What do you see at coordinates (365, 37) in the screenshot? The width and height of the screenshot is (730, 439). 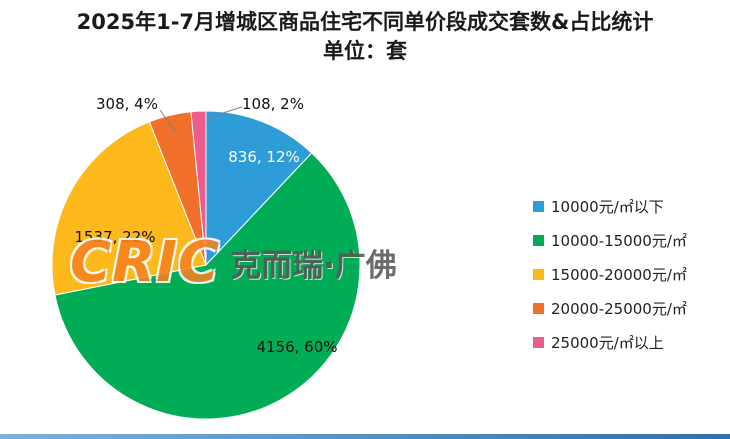 I see `chart-title-block: 2025年1-7月增城区商品住宅不同单价段成交套数&占比统计 单位：套` at bounding box center [365, 37].